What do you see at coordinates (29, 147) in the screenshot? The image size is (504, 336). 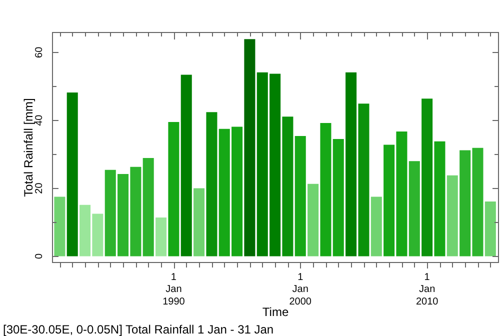 I see `y-axis-title: Total Rainfall [mm]` at bounding box center [29, 147].